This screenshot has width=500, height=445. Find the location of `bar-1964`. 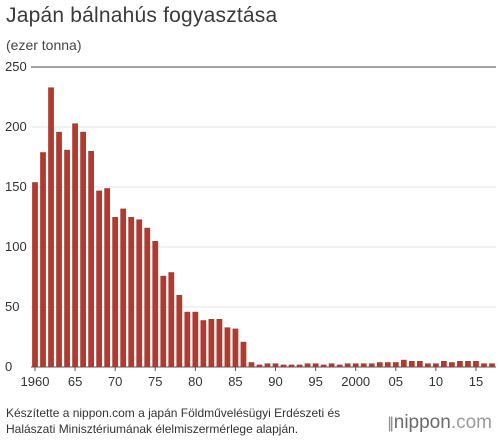

bar-1964 is located at coordinates (67, 258).